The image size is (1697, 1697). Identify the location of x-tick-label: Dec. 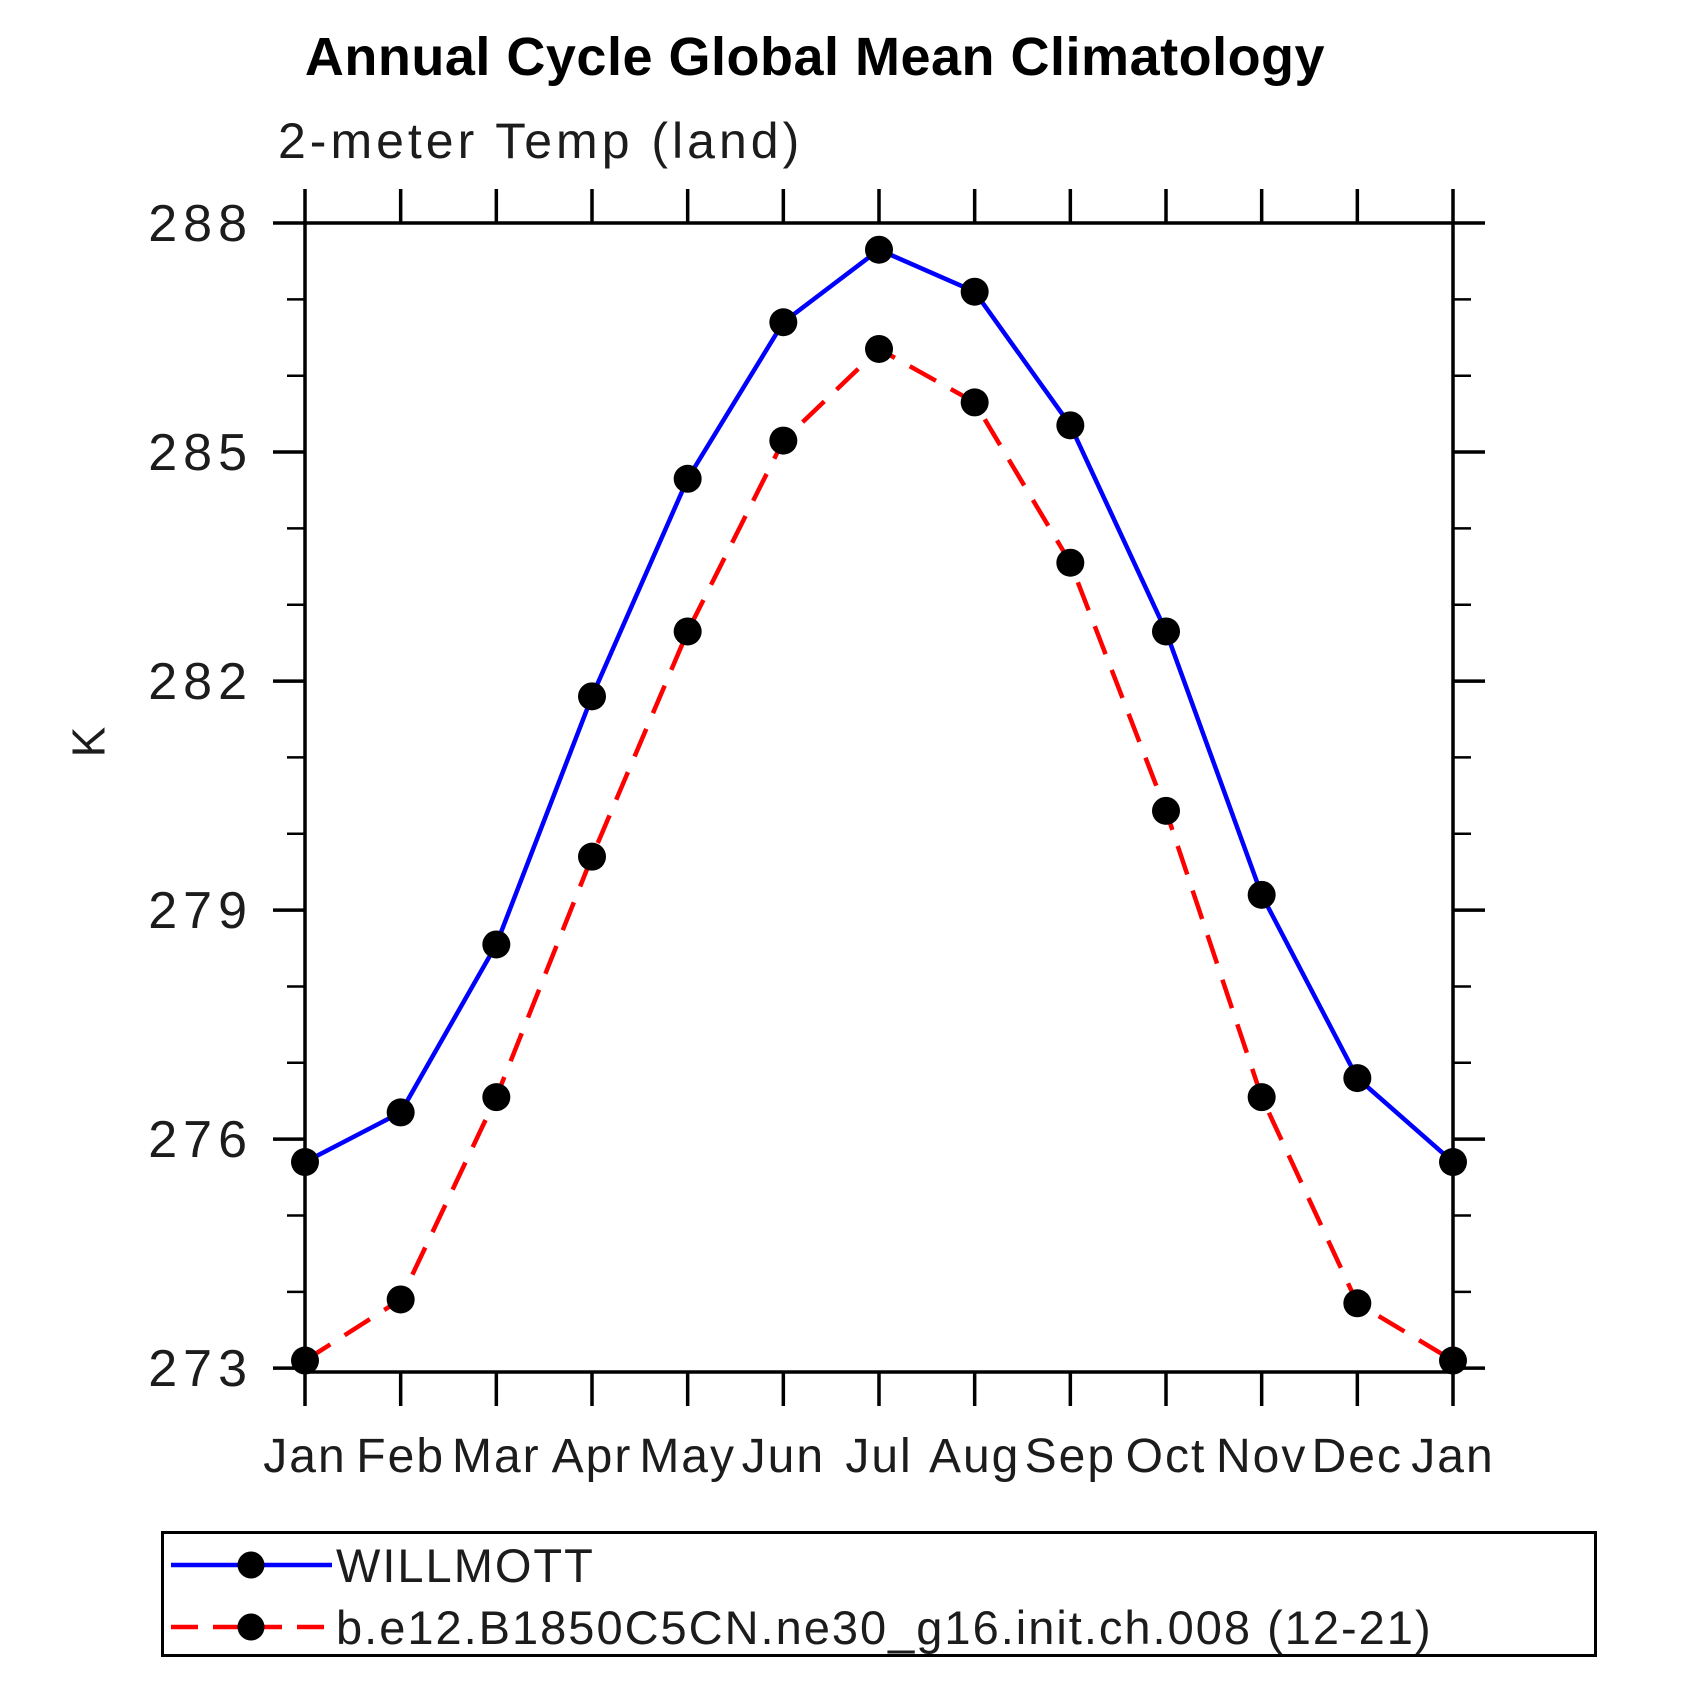
(1357, 1456).